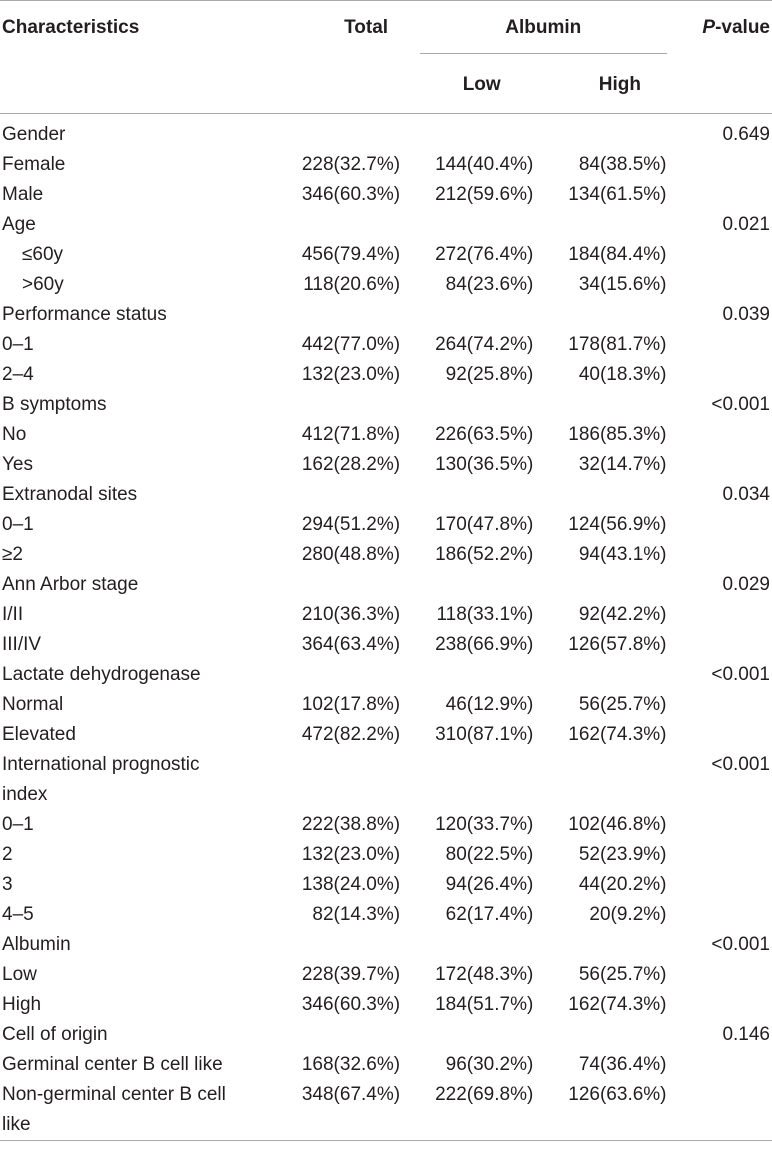 This screenshot has width=772, height=1155. What do you see at coordinates (101, 674) in the screenshot?
I see `row-label: Lactate dehydrogenase` at bounding box center [101, 674].